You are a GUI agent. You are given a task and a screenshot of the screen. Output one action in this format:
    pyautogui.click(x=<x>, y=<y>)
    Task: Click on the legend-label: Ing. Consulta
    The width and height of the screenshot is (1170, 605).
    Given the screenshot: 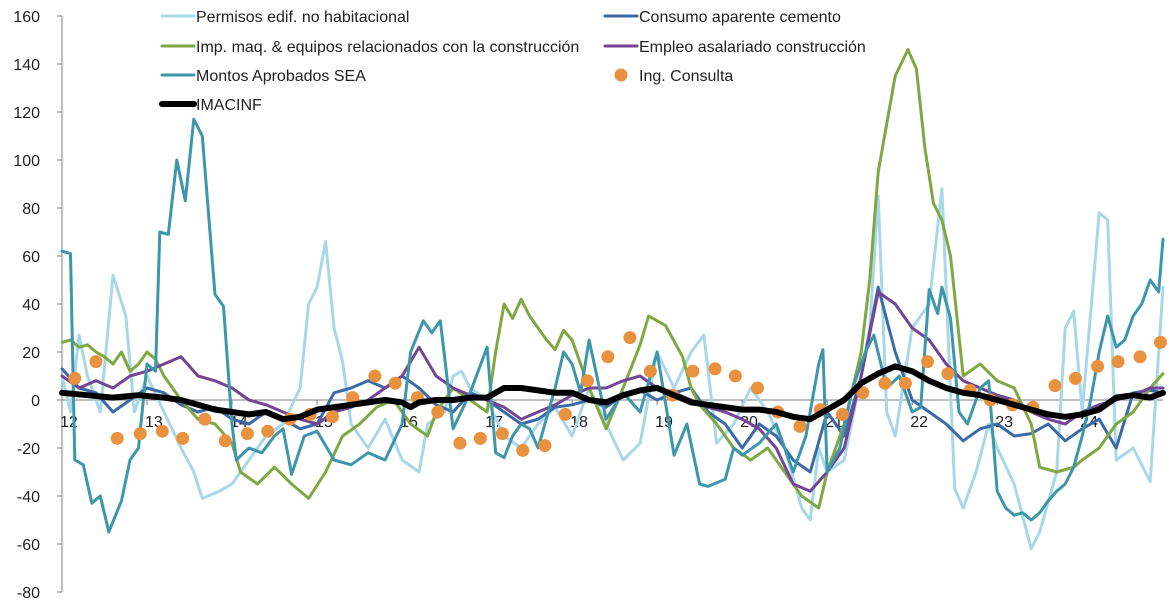 What is the action you would take?
    pyautogui.click(x=686, y=76)
    